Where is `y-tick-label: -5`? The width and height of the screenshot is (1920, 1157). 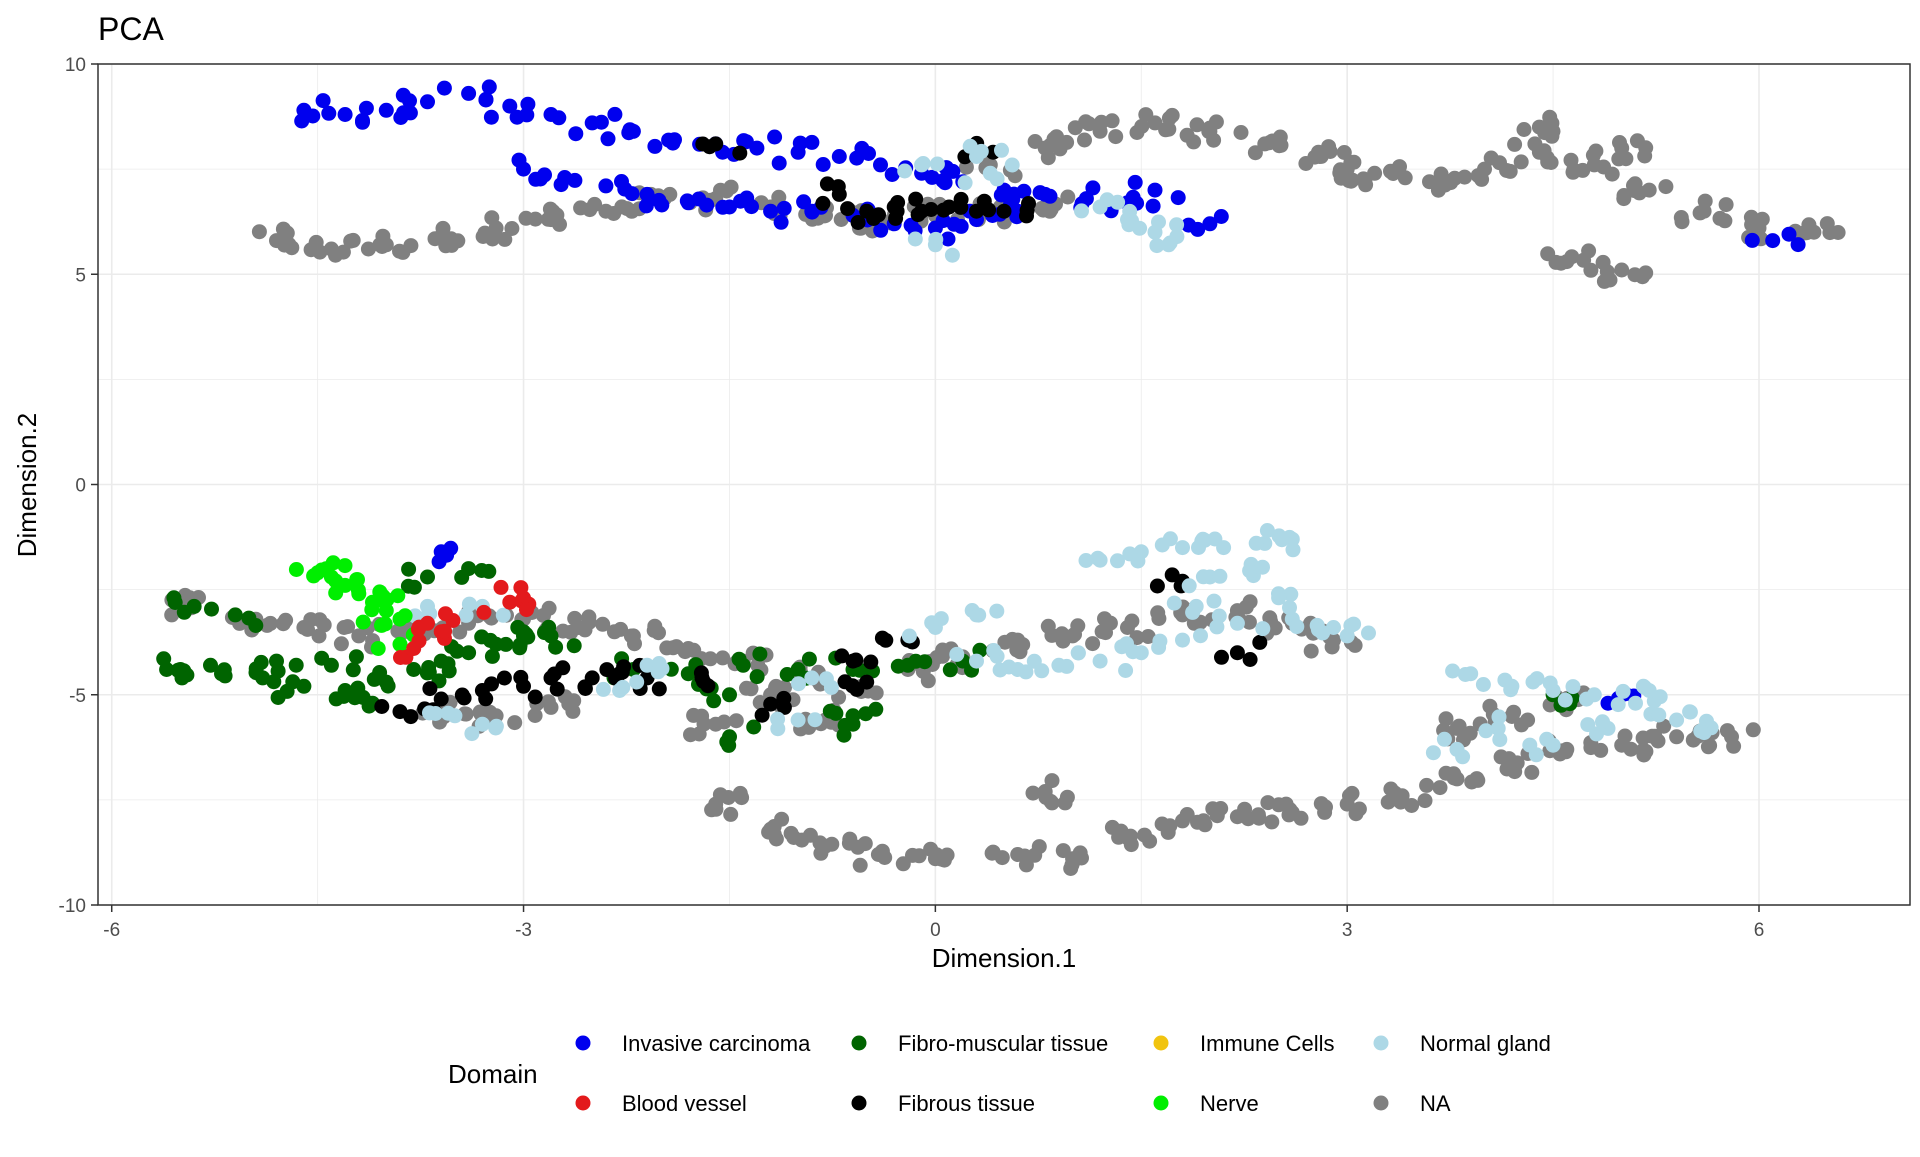 y-tick-label: -5 is located at coordinates (77, 696).